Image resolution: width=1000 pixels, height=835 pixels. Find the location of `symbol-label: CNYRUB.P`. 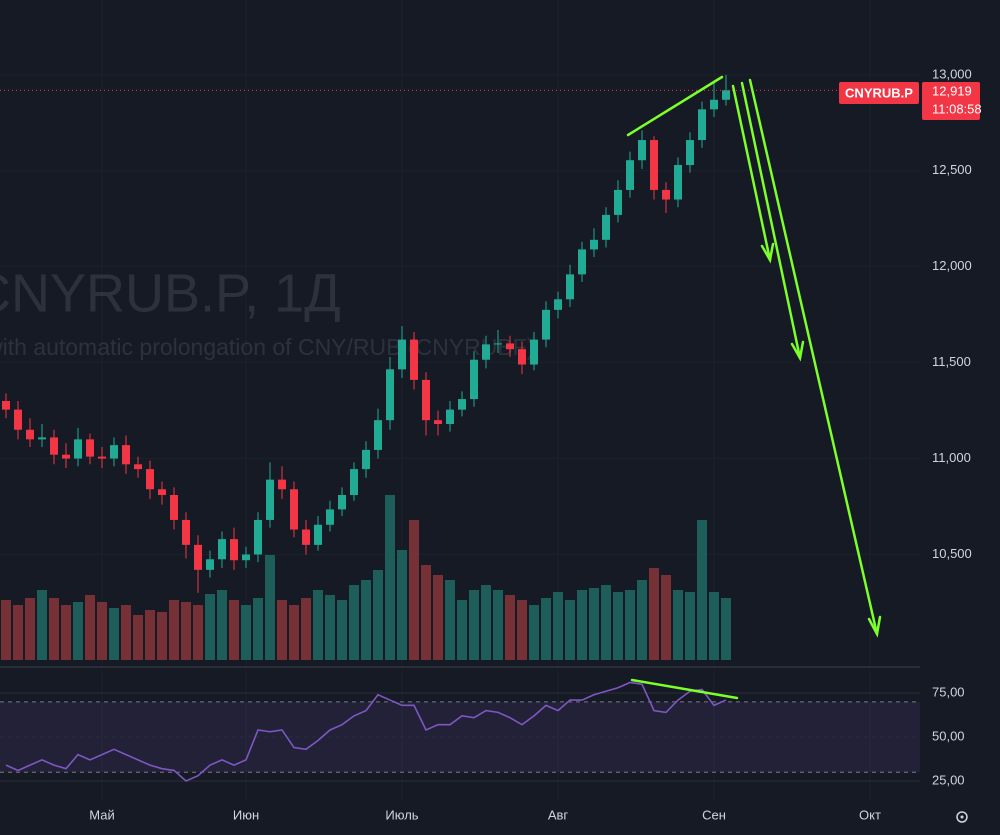

symbol-label: CNYRUB.P is located at coordinates (879, 92).